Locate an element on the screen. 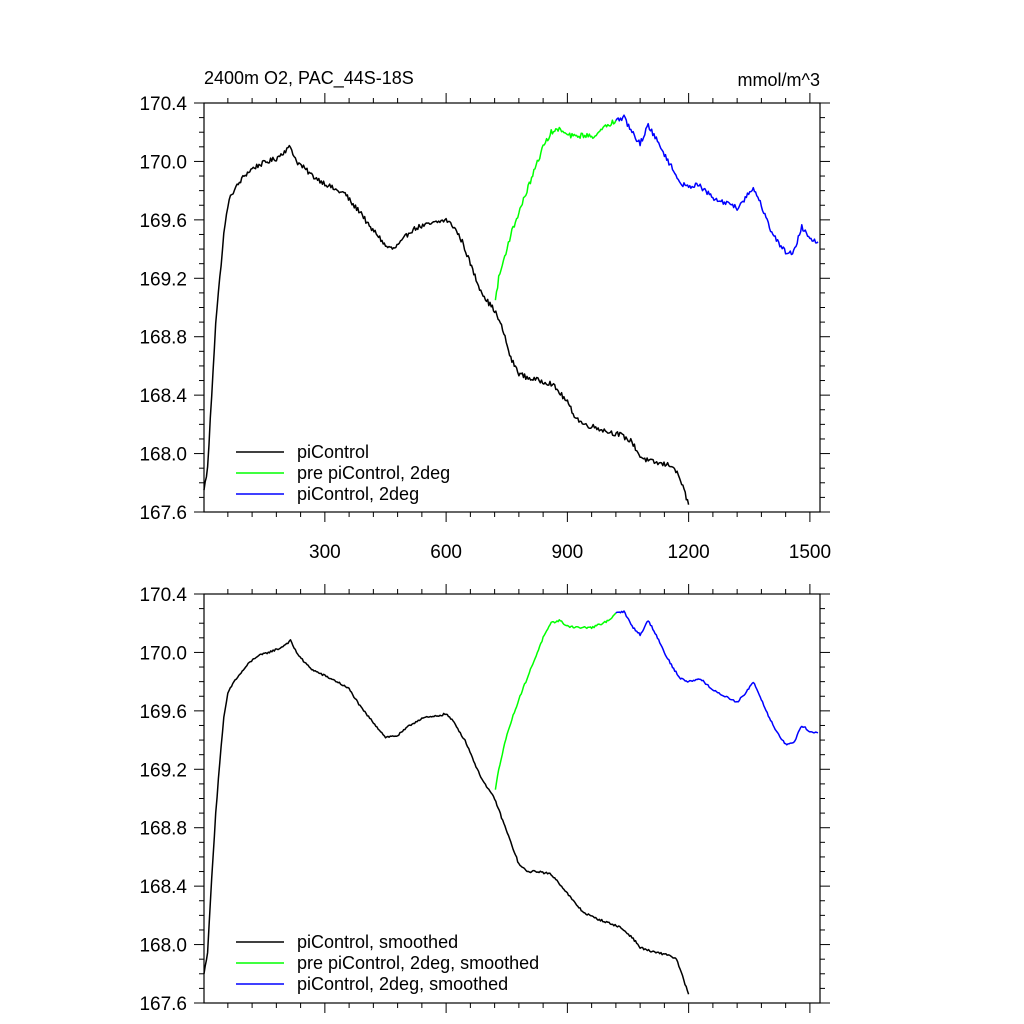  units-label: mmol/m^3 is located at coordinates (779, 80).